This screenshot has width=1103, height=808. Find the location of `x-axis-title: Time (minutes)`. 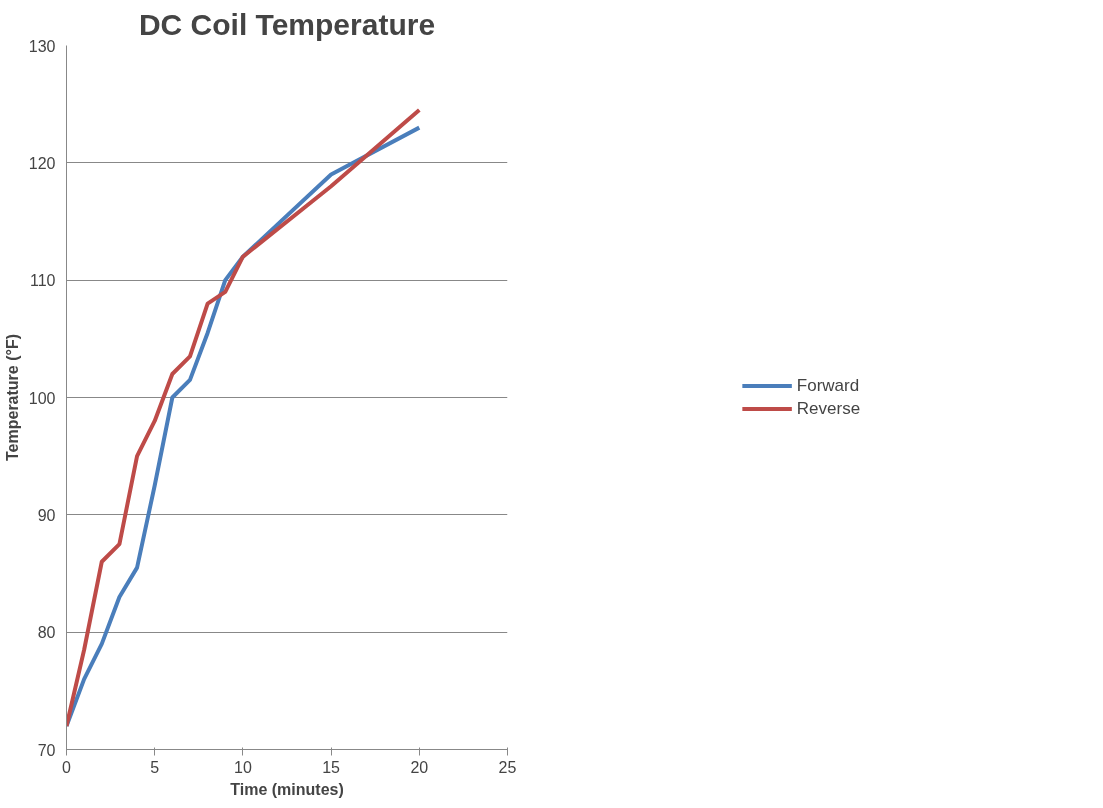

x-axis-title: Time (minutes) is located at coordinates (287, 789).